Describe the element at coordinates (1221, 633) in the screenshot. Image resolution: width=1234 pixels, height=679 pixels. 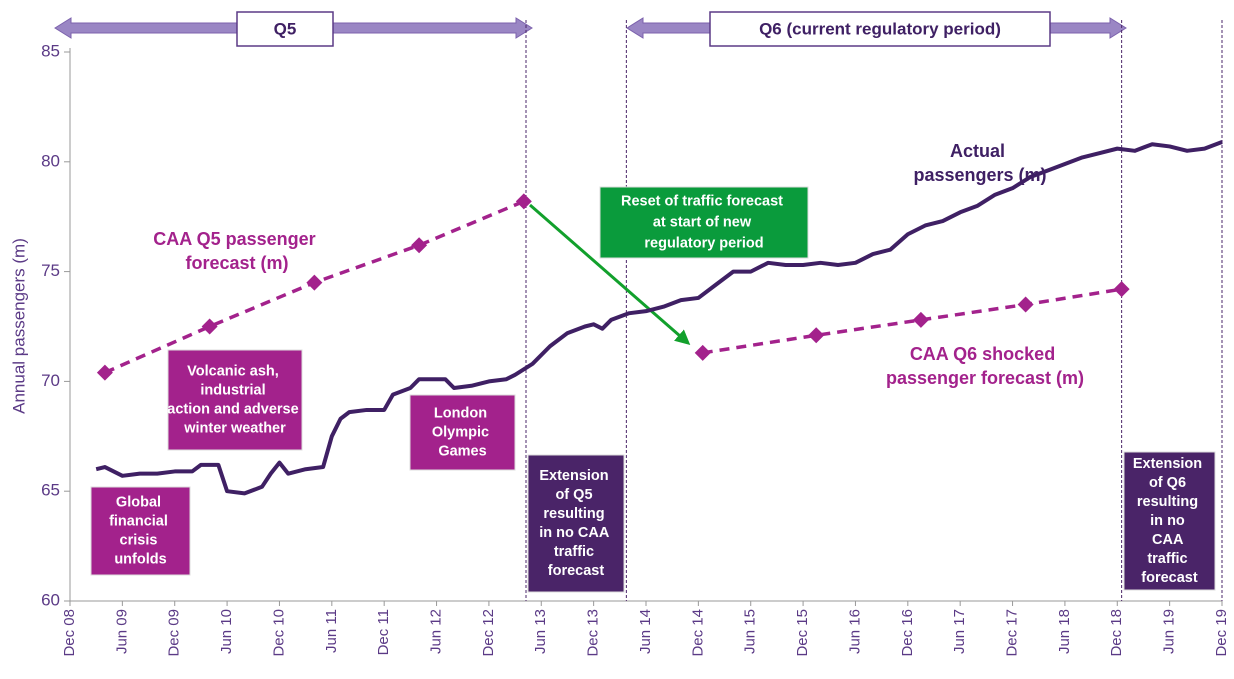
I see `x-tick-label: Dec 19` at that location.